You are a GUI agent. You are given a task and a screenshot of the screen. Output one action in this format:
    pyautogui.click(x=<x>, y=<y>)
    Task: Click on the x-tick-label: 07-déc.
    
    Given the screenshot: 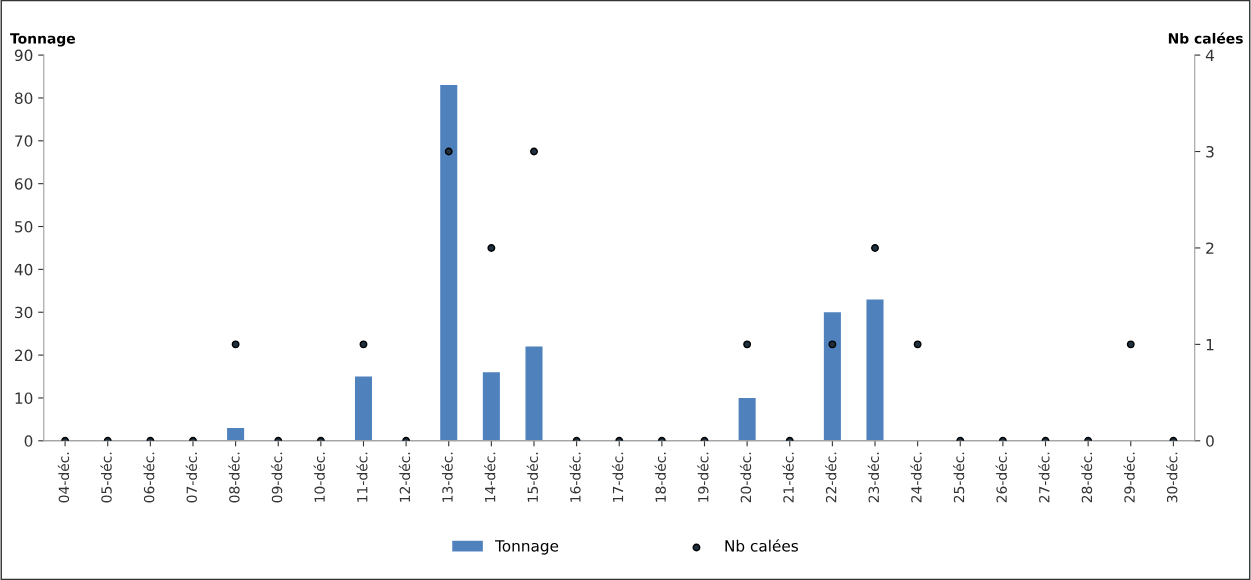 What is the action you would take?
    pyautogui.click(x=191, y=477)
    